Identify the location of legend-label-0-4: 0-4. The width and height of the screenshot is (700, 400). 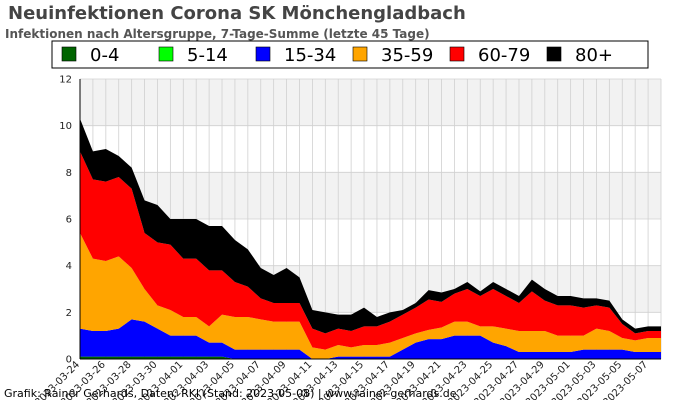
(104, 55).